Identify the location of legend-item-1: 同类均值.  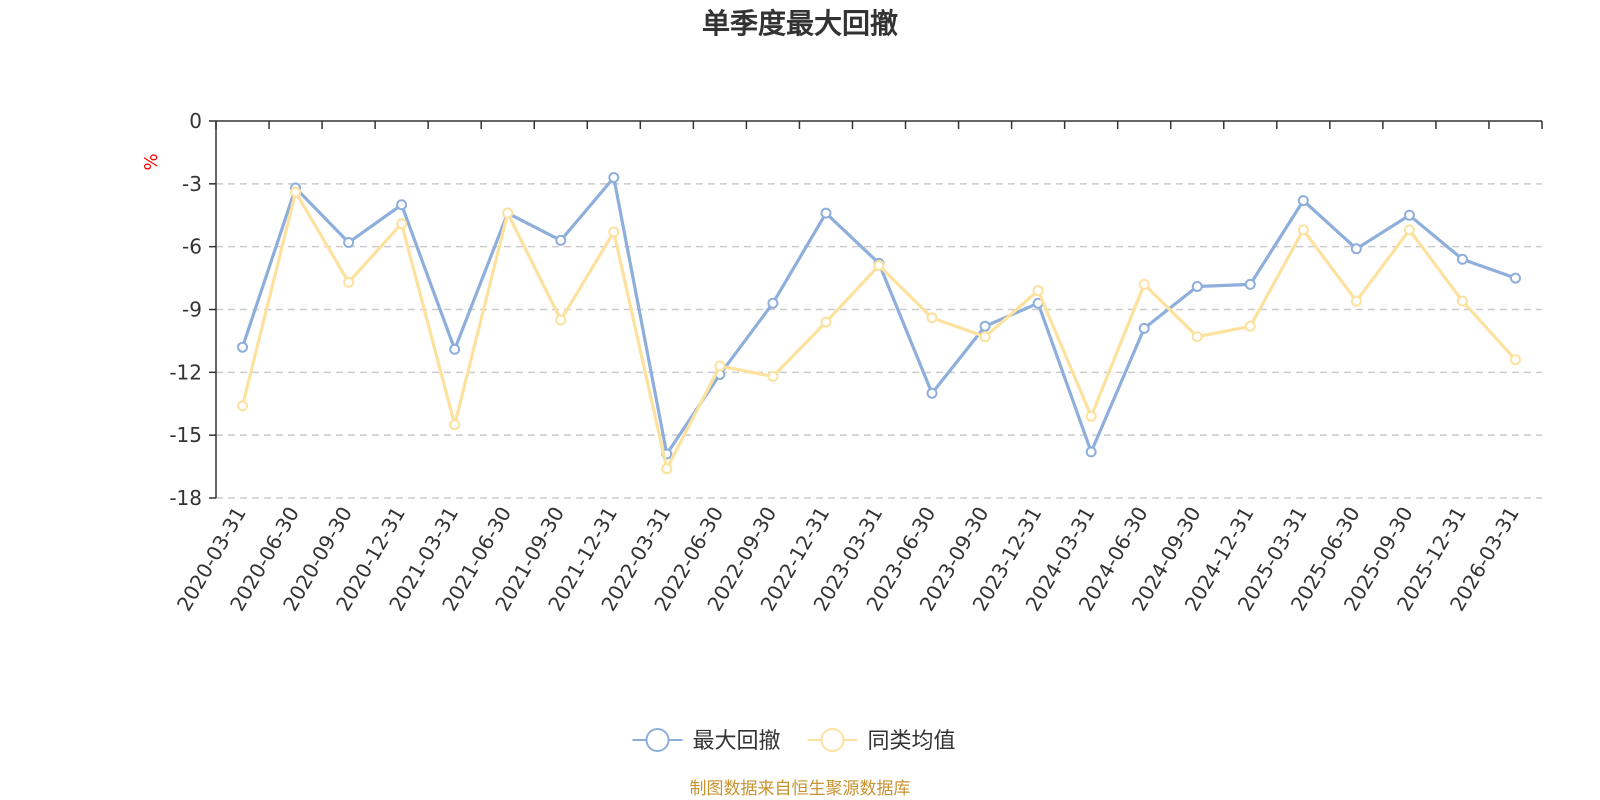
(881, 741).